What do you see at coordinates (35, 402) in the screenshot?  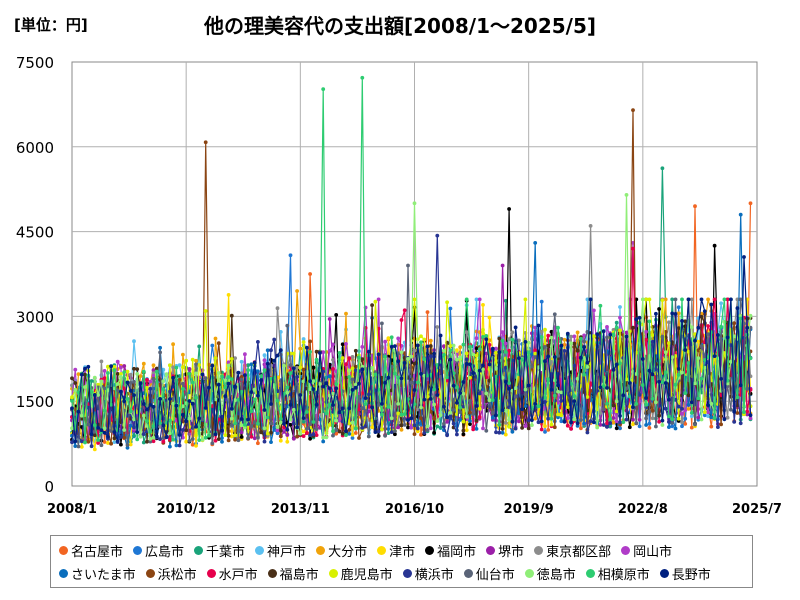 I see `y-tick-label: 1500` at bounding box center [35, 402].